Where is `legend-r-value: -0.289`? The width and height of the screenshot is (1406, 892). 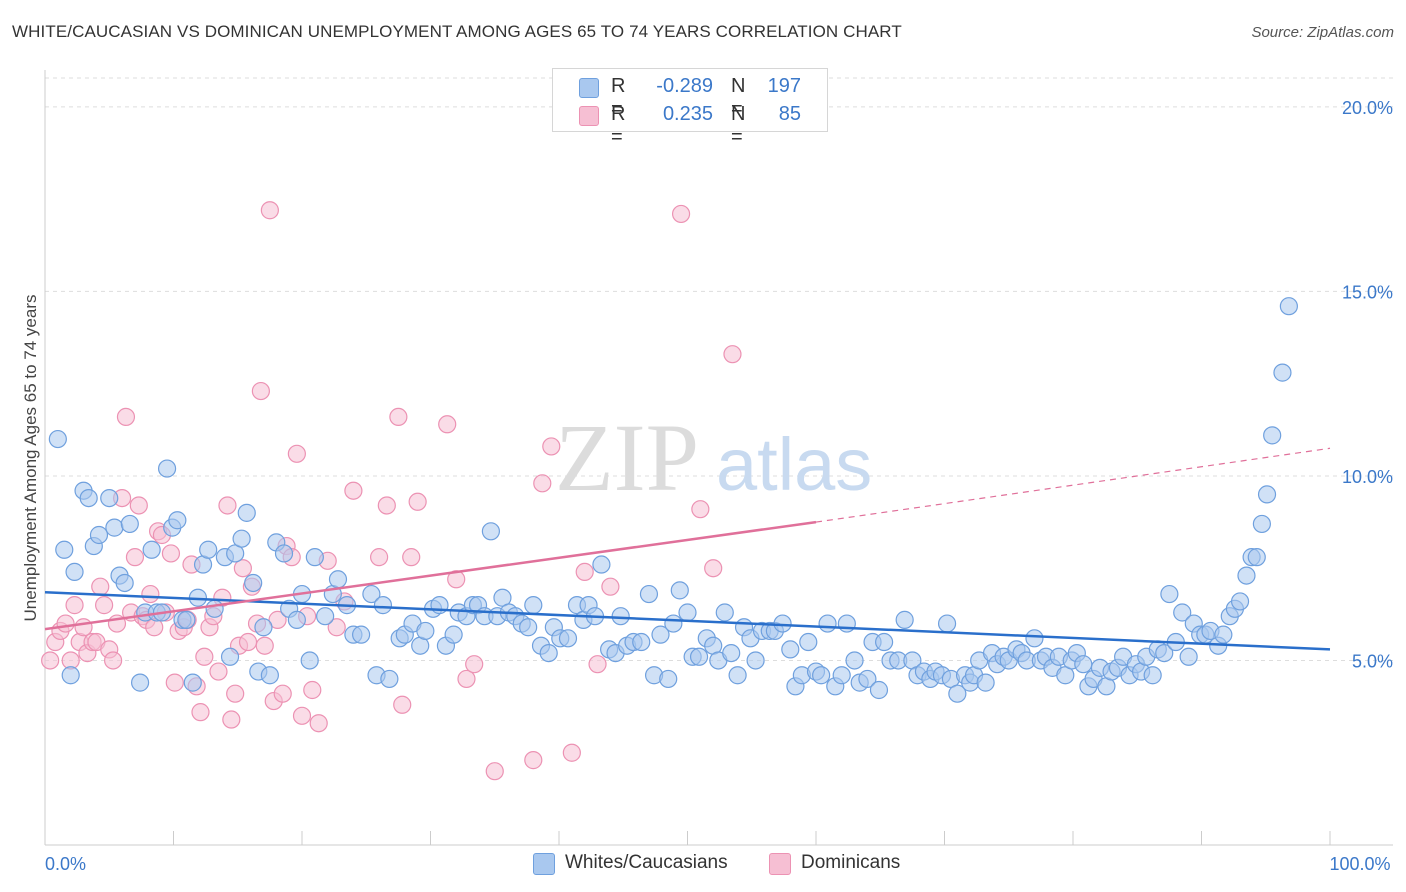 legend-r-value: -0.289 is located at coordinates (684, 86).